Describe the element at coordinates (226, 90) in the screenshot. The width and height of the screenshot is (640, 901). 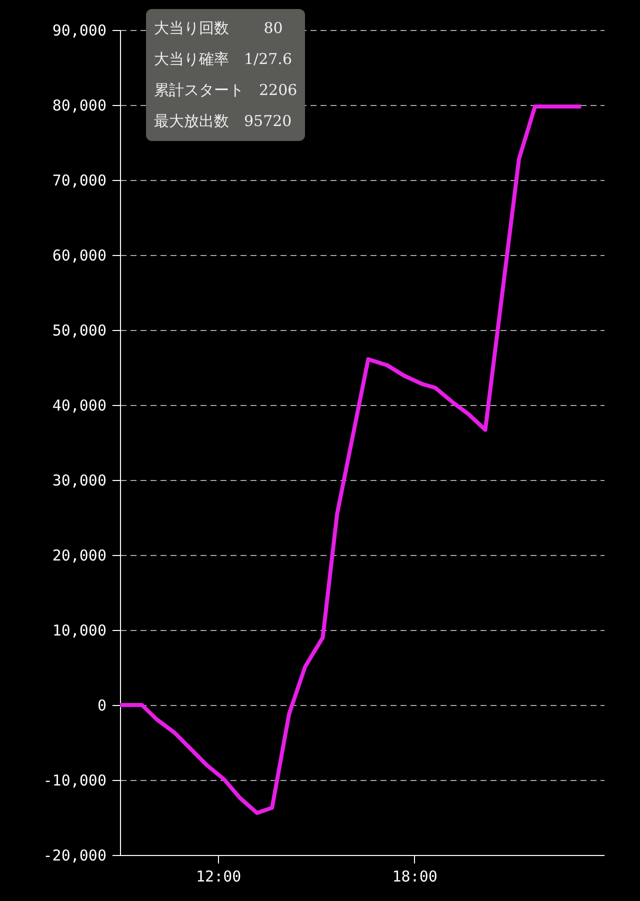
I see `annotation: 累計スタート 2206` at that location.